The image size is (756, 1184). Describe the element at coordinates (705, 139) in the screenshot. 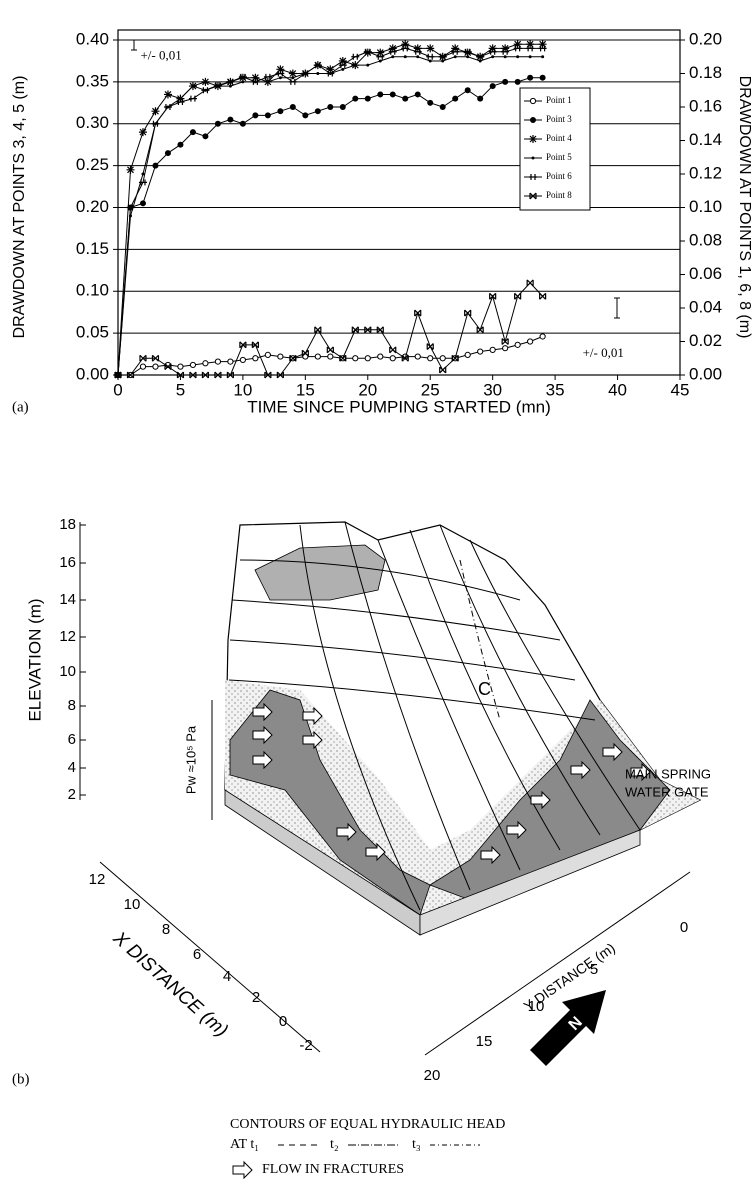

I see `y2-tick-label: 0.14` at that location.